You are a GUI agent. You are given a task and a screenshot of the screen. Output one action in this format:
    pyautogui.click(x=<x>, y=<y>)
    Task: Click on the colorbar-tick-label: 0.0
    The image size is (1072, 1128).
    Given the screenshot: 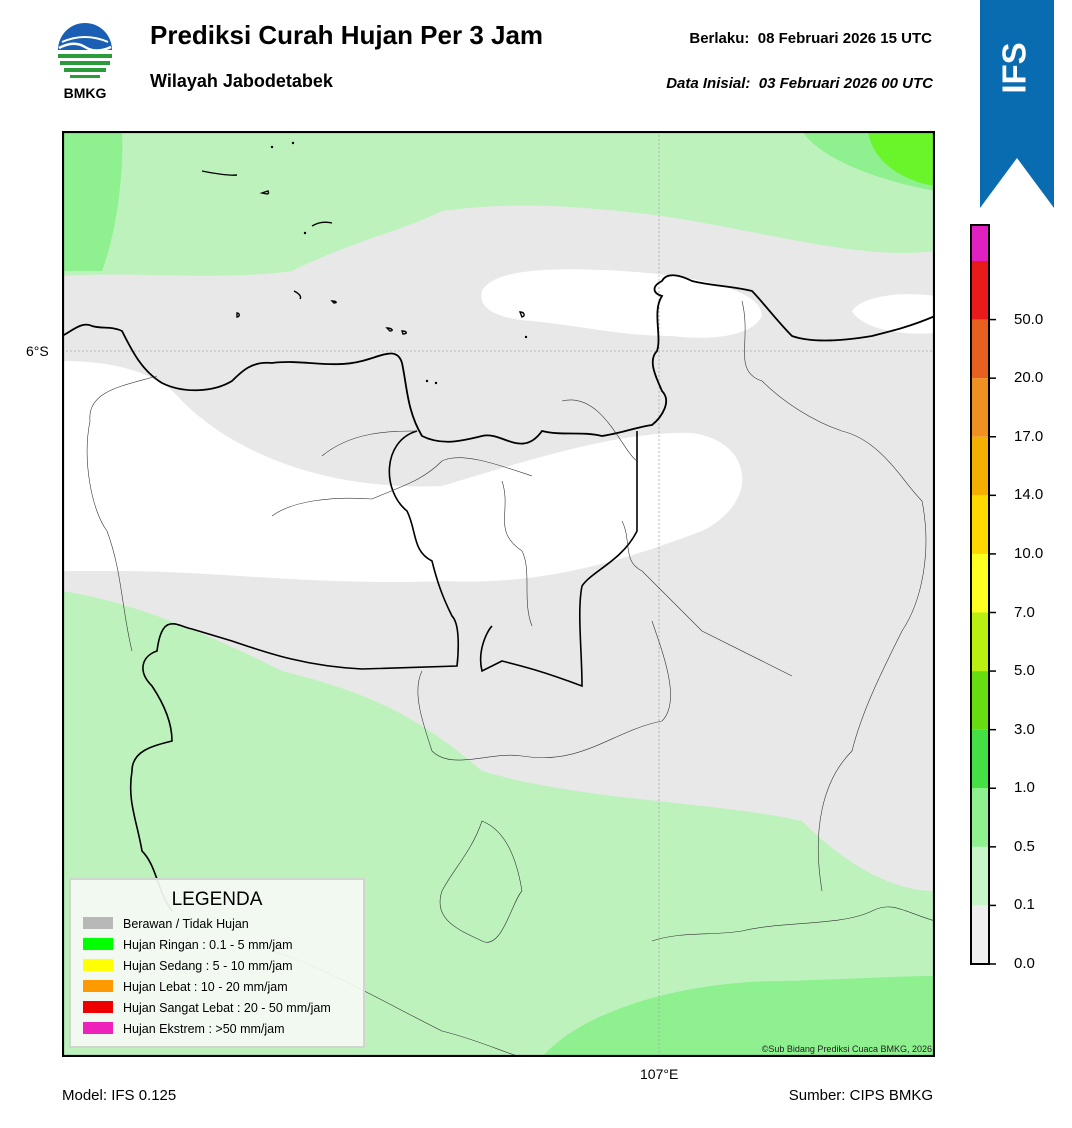 What is the action you would take?
    pyautogui.click(x=1024, y=963)
    